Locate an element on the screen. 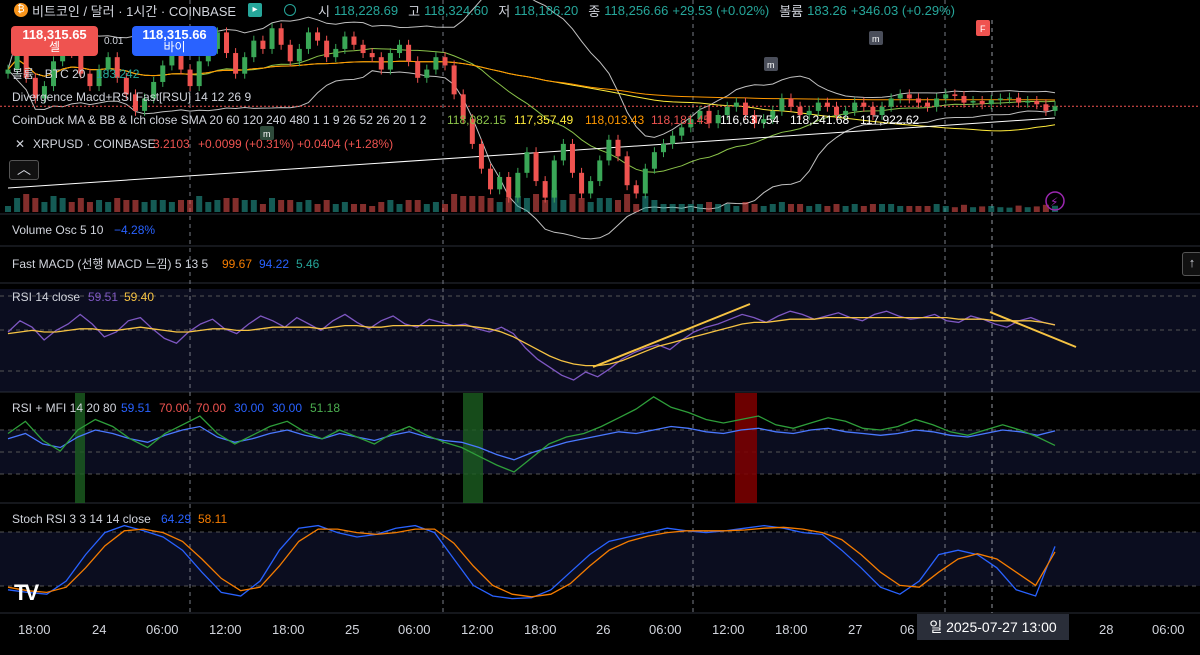 This screenshot has height=655, width=1200. marker-m-2: m is located at coordinates (771, 64).